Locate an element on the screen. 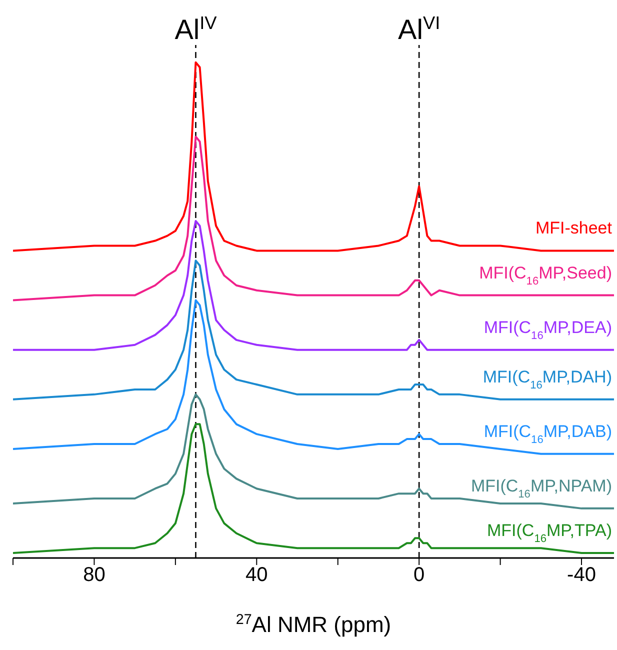  x-tick-label: -40 is located at coordinates (581, 575).